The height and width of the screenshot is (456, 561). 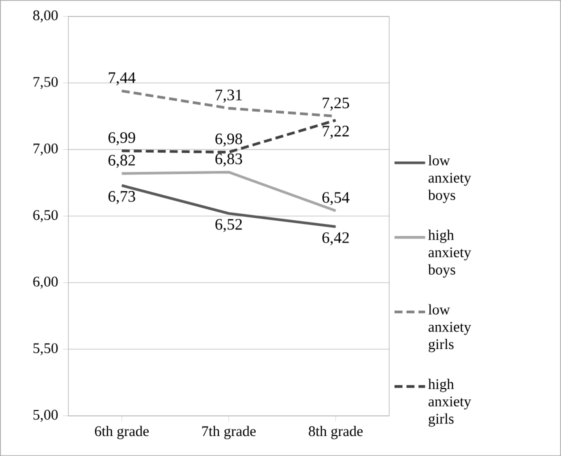 What do you see at coordinates (450, 254) in the screenshot?
I see `legend-label: high anxiety boys` at bounding box center [450, 254].